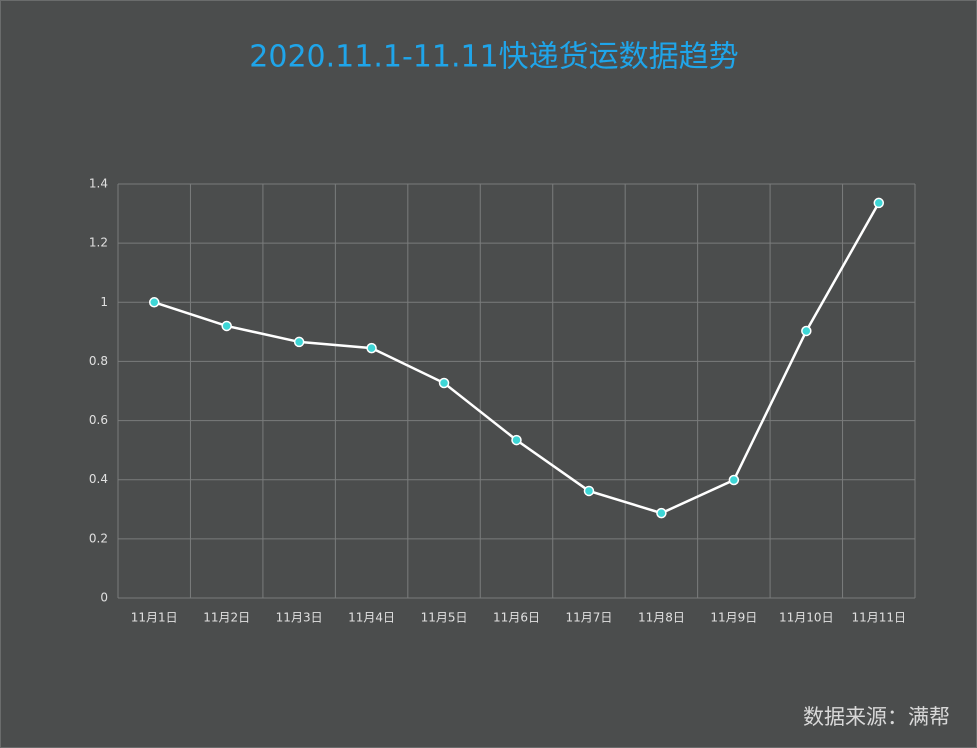 The height and width of the screenshot is (748, 977). Describe the element at coordinates (299, 618) in the screenshot. I see `x-tick-label: 11月3日` at that location.